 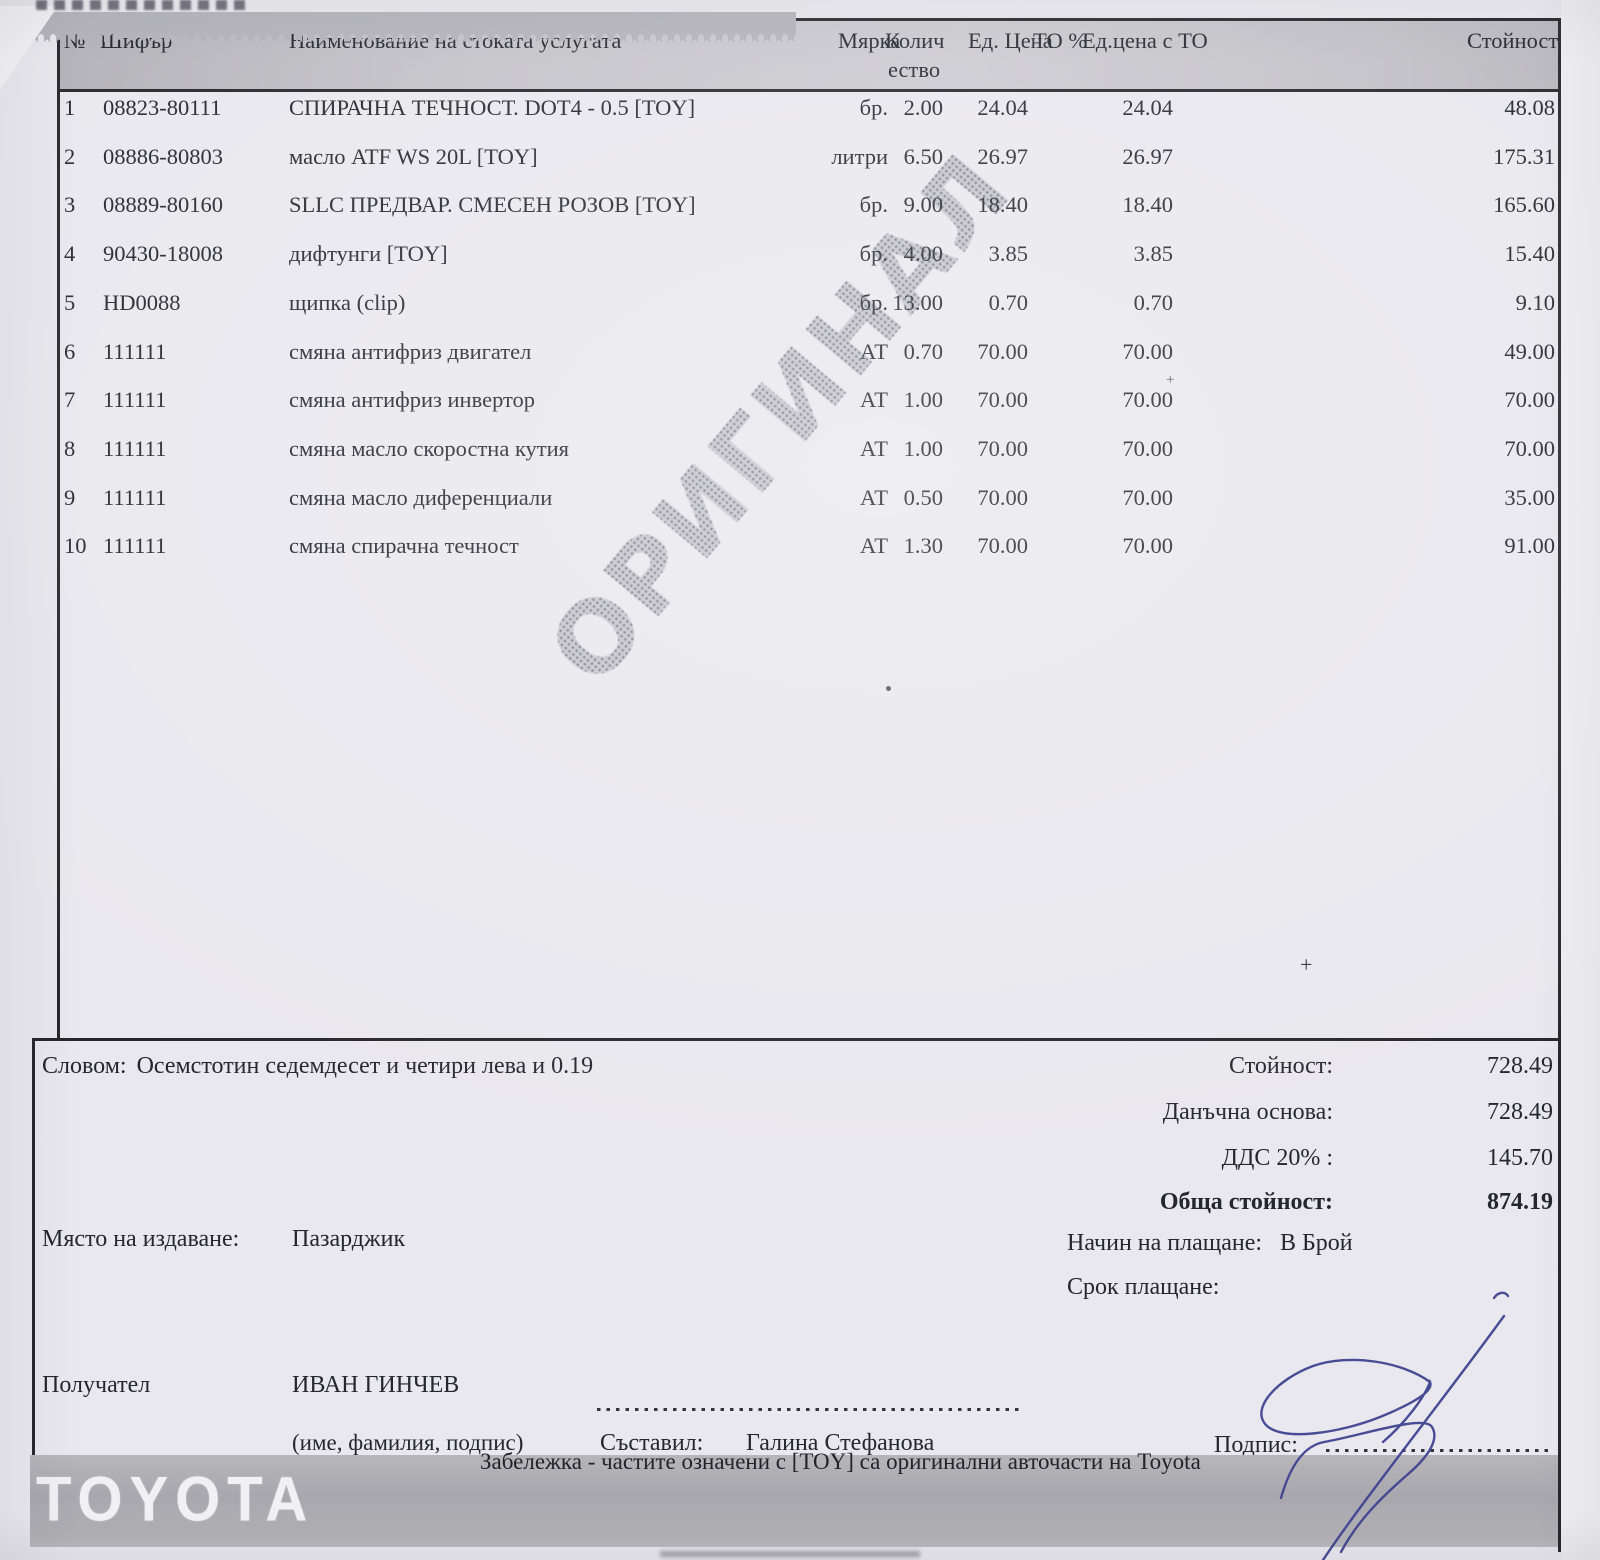 What do you see at coordinates (869, 40) in the screenshot?
I see `header-unit: Мярка` at bounding box center [869, 40].